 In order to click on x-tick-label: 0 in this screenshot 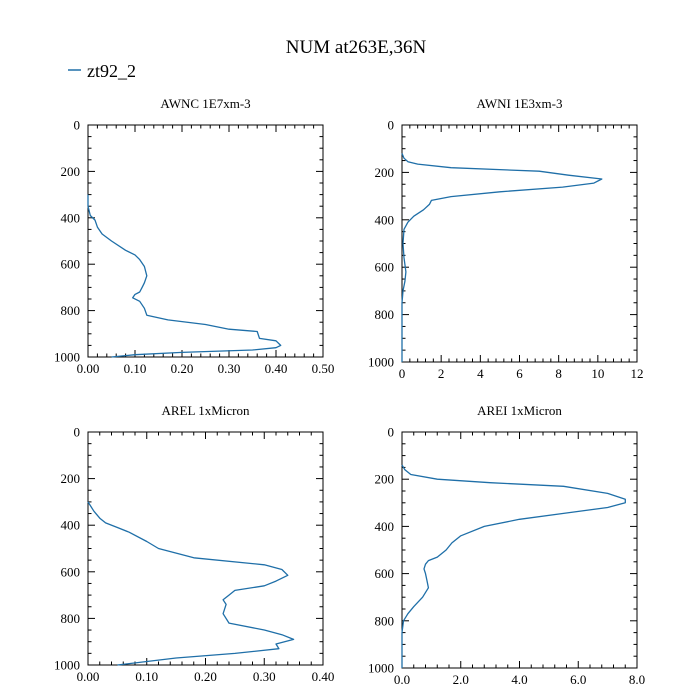, I will do `click(402, 373)`.